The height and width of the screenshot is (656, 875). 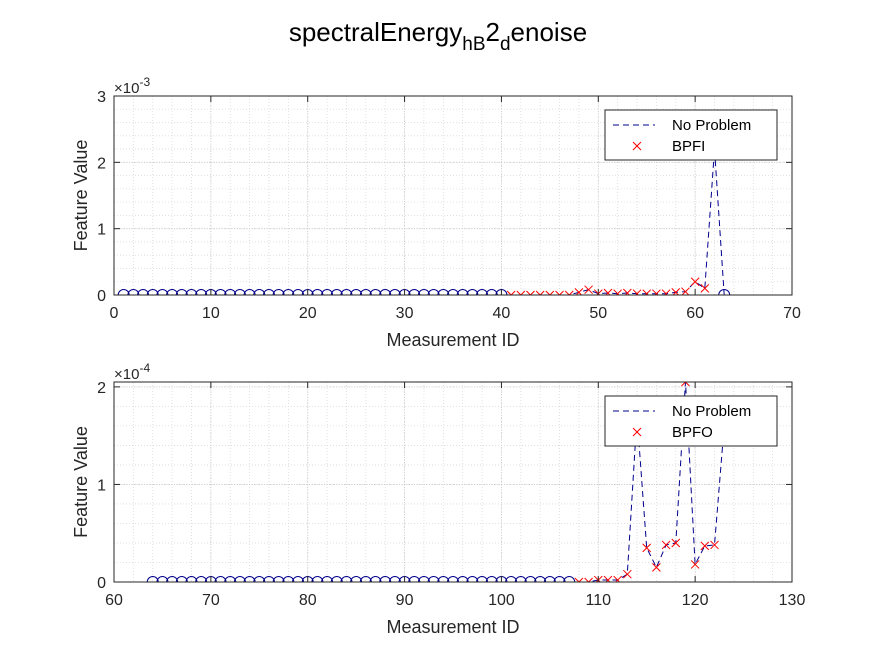 I want to click on x-tick-label: 30, so click(x=405, y=313).